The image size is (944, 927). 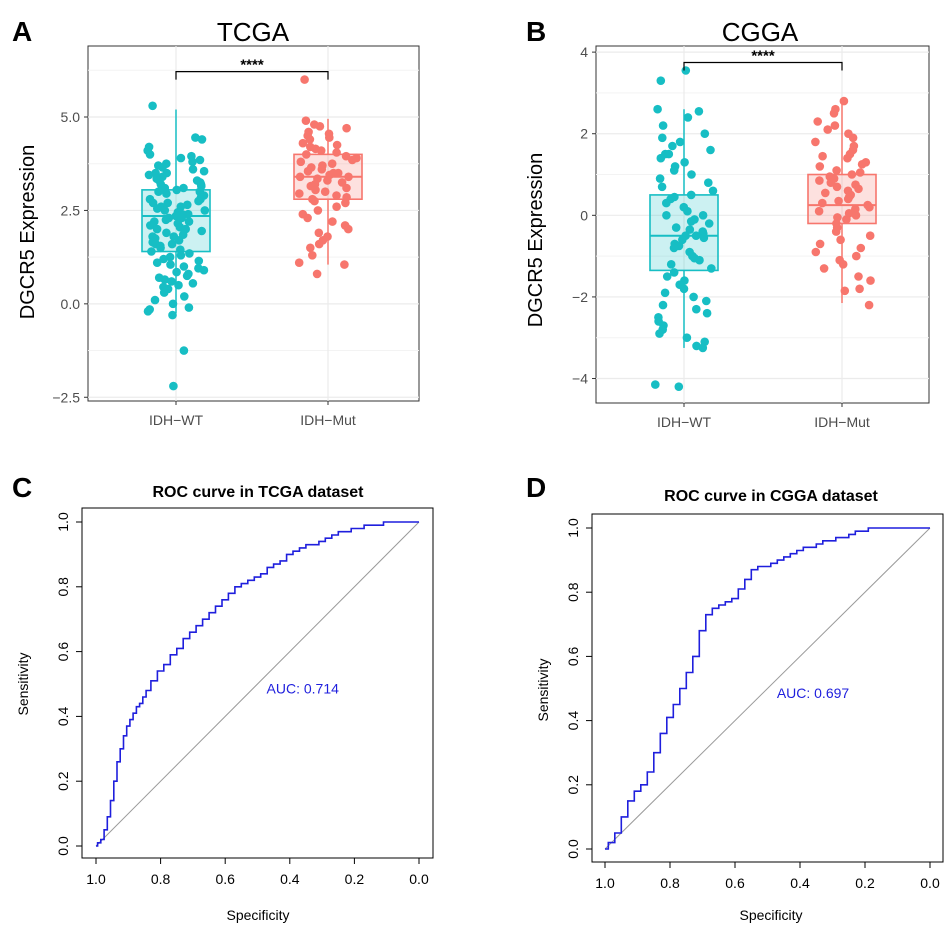 What do you see at coordinates (842, 422) in the screenshot?
I see `chart-b-xtick-label: IDH−Mut` at bounding box center [842, 422].